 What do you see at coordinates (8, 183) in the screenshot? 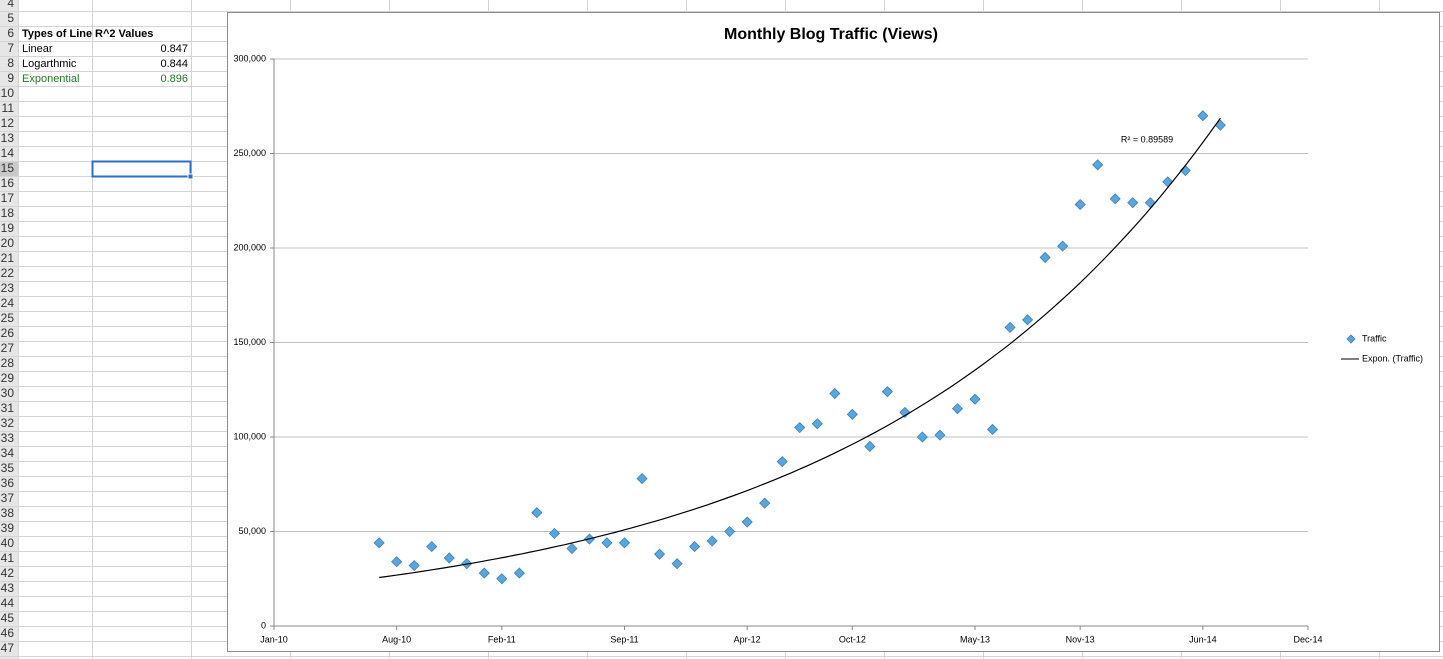
I see `row-number: 16` at bounding box center [8, 183].